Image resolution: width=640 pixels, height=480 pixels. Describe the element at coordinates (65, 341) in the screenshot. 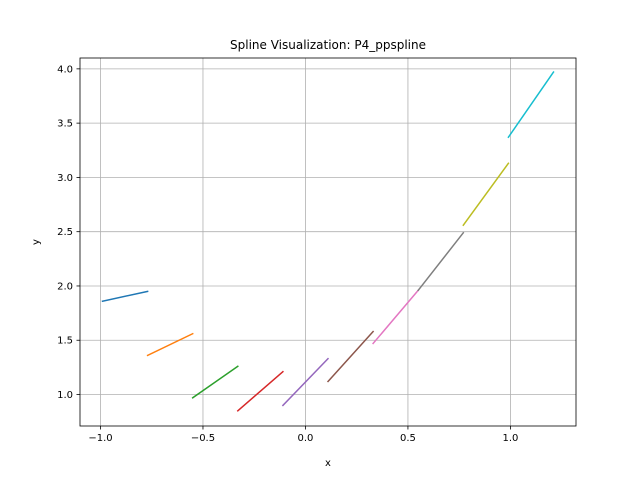

I see `y-tick-label: 1.5` at that location.